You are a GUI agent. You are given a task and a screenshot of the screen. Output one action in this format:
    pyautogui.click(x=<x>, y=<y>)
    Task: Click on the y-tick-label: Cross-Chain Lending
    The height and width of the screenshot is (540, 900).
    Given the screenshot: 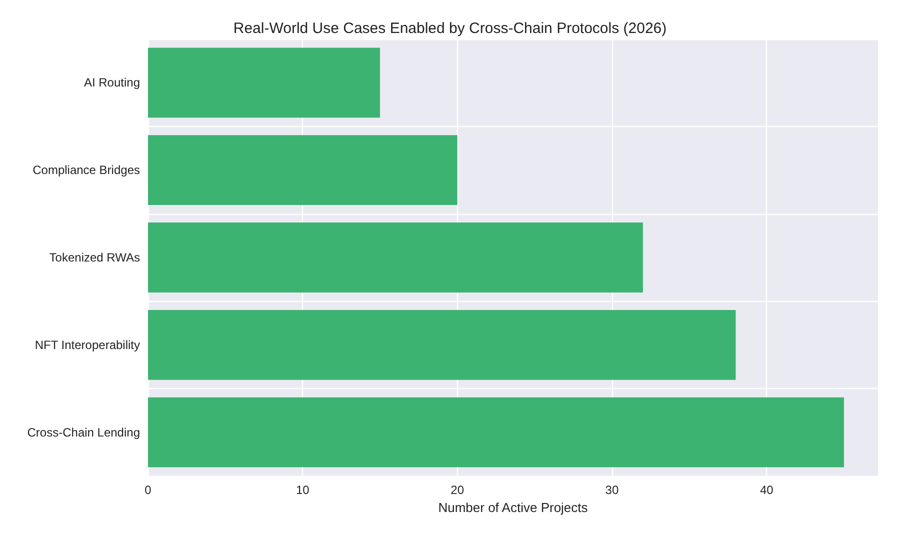 What is the action you would take?
    pyautogui.click(x=83, y=432)
    